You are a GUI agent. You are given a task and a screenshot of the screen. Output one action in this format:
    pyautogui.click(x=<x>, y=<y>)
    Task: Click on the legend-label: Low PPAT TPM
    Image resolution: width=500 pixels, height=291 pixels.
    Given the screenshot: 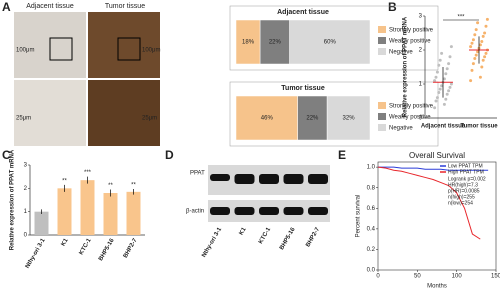 What is the action you would take?
    pyautogui.click(x=465, y=166)
    